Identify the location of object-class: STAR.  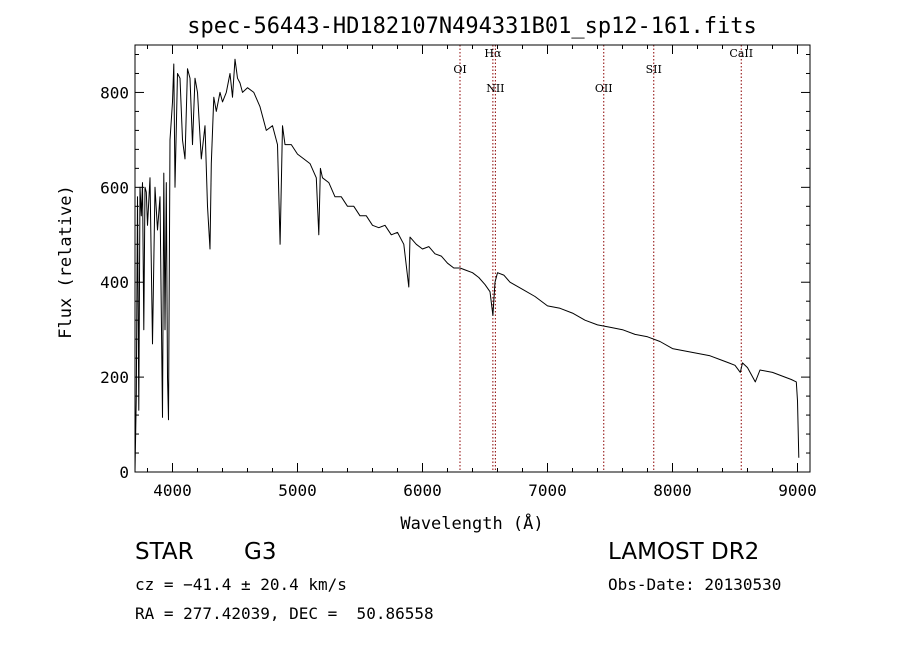
(164, 552).